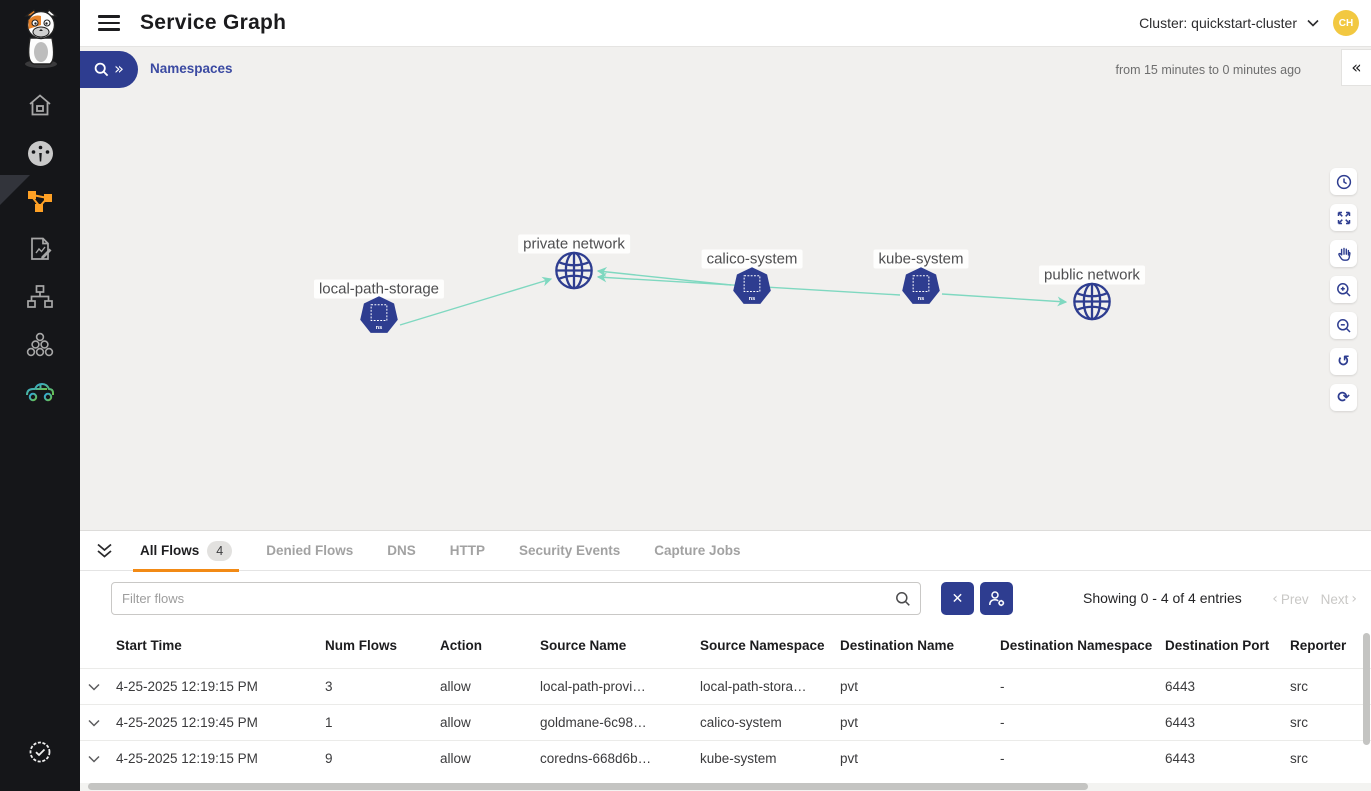 The image size is (1371, 791). Describe the element at coordinates (40, 392) in the screenshot. I see `sidebar-item-calico-cloud` at that location.